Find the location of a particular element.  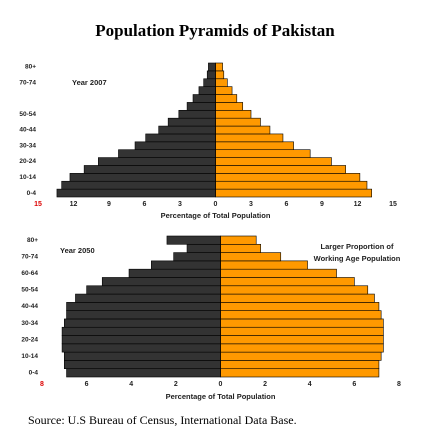

y-tick-label: 70-74 is located at coordinates (29, 256).